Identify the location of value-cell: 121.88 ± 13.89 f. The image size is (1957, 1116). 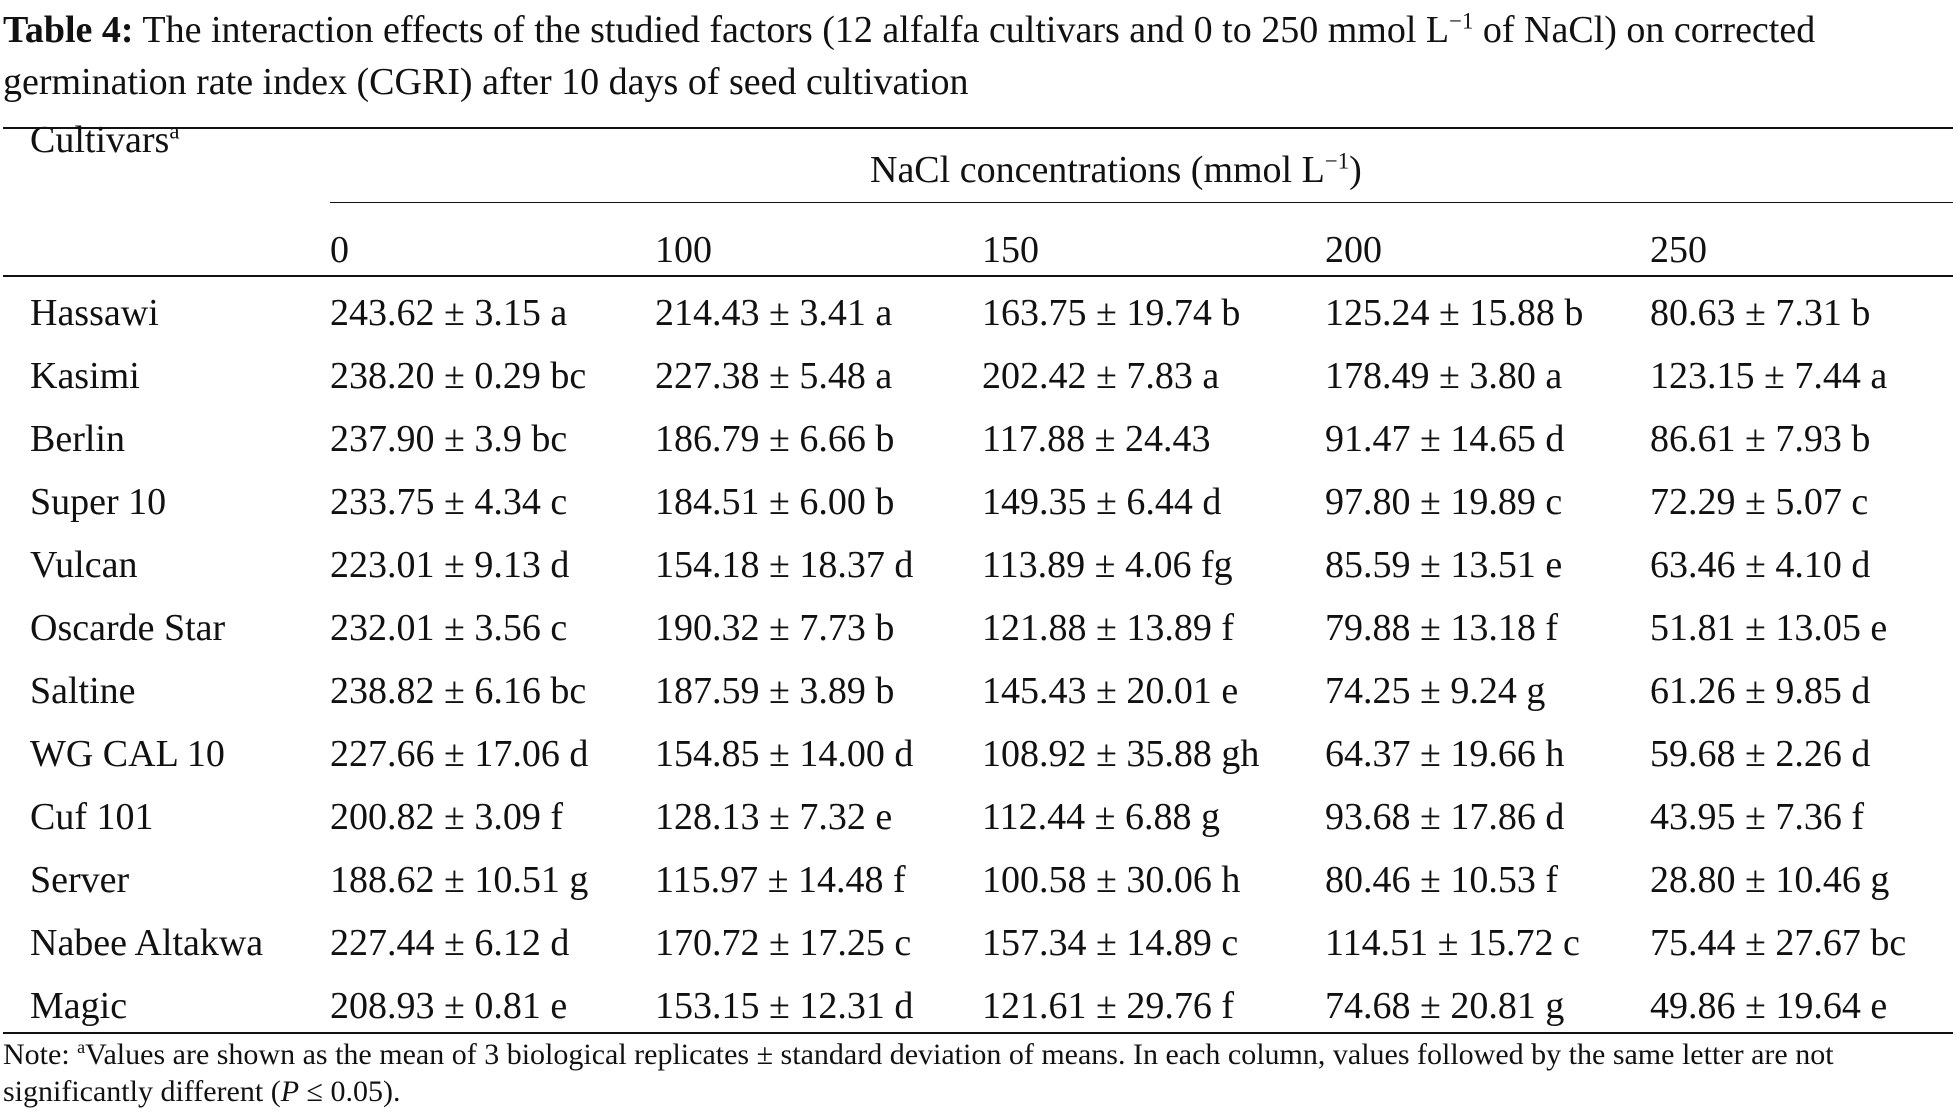
(1108, 628).